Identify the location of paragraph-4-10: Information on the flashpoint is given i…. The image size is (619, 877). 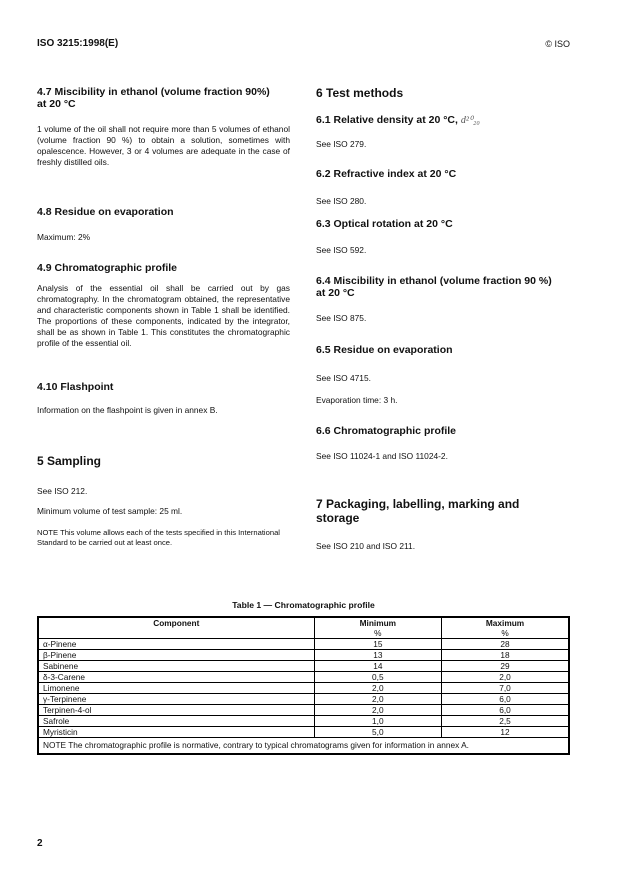
(127, 410).